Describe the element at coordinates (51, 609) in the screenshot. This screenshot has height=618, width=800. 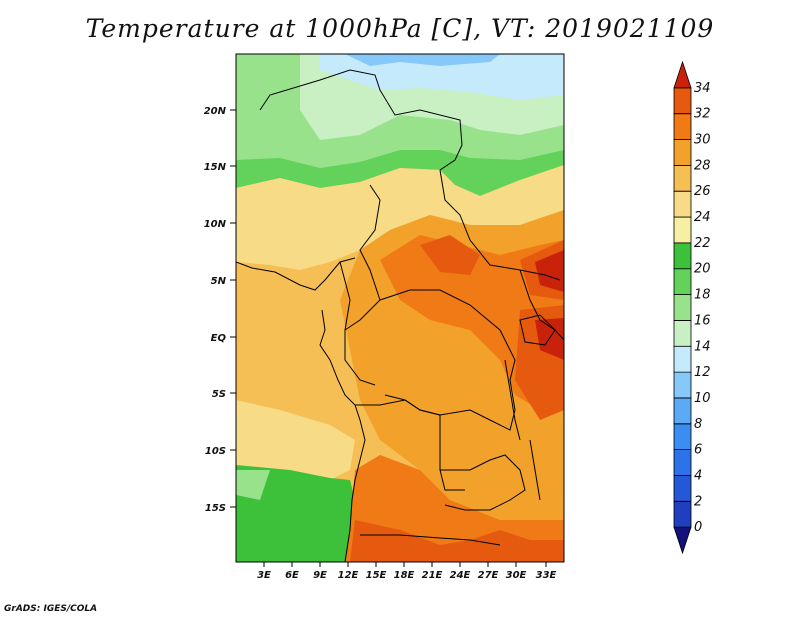
I see `grads-credit: GrADS: IGES/COLA` at that location.